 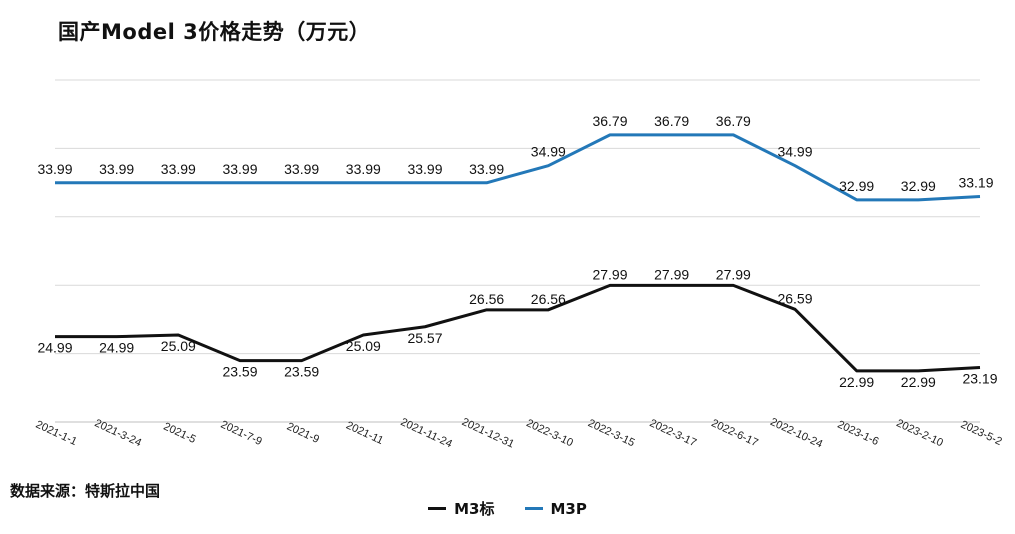 What do you see at coordinates (796, 433) in the screenshot?
I see `x-tick-label: 2022-10-24` at bounding box center [796, 433].